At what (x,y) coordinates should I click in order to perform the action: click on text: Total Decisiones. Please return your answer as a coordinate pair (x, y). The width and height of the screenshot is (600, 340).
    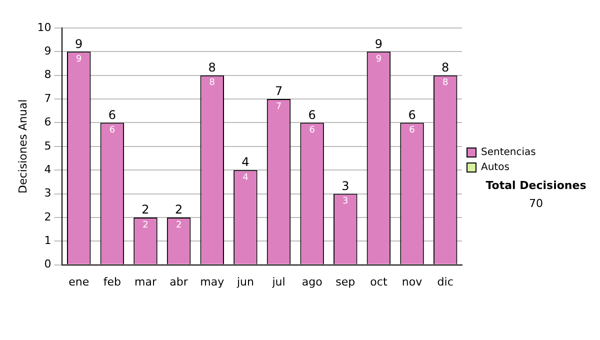
    Looking at the image, I should click on (536, 185).